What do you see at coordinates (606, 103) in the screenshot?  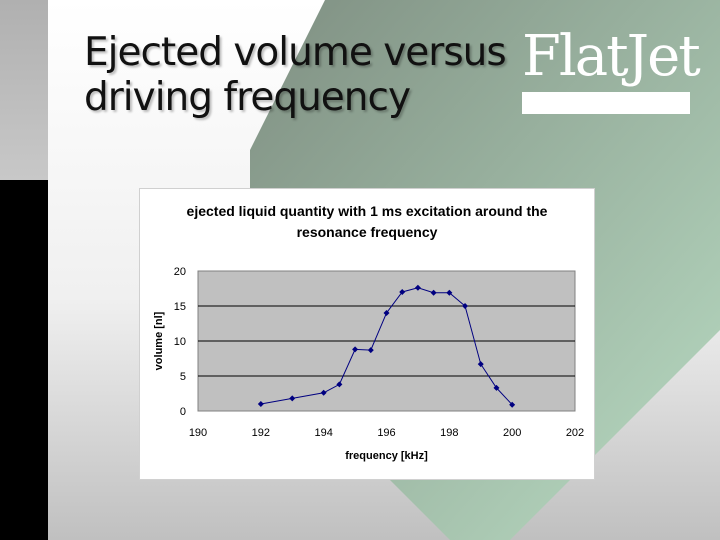 I see `logo-underline-bar` at bounding box center [606, 103].